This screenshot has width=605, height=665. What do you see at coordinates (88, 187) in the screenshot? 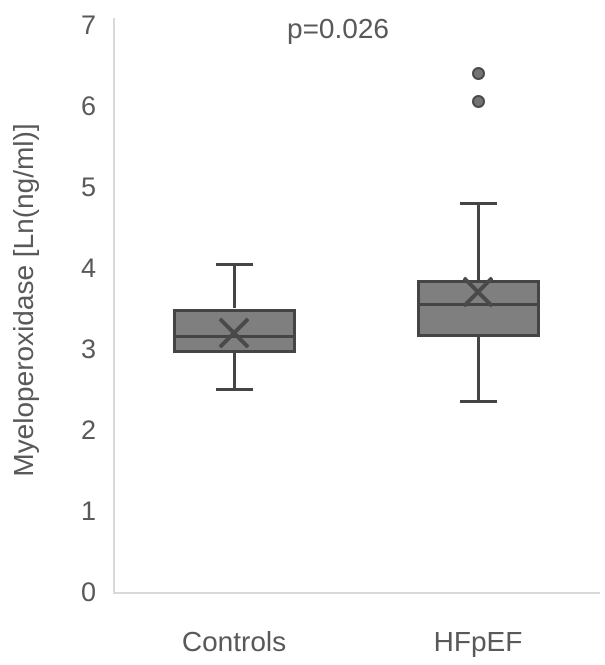
I see `y-tick-label: 5` at bounding box center [88, 187].